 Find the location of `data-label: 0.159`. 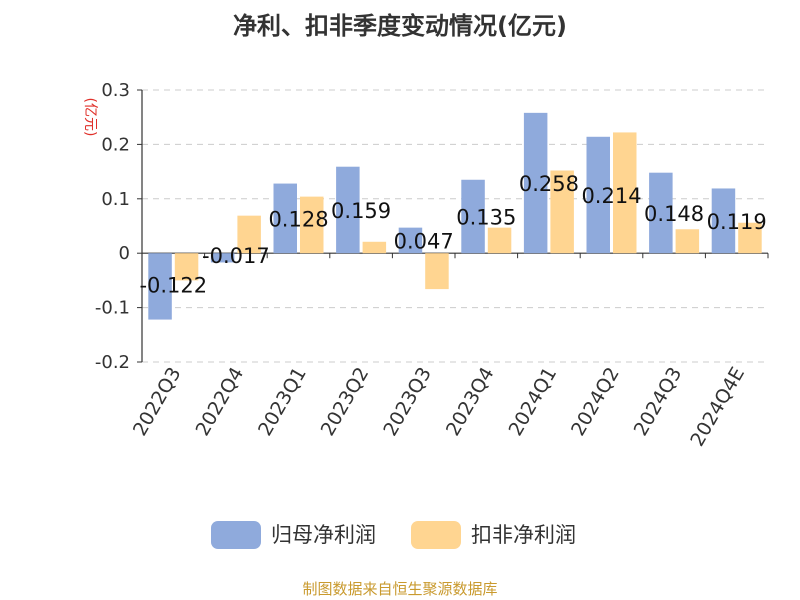

data-label: 0.159 is located at coordinates (361, 211).